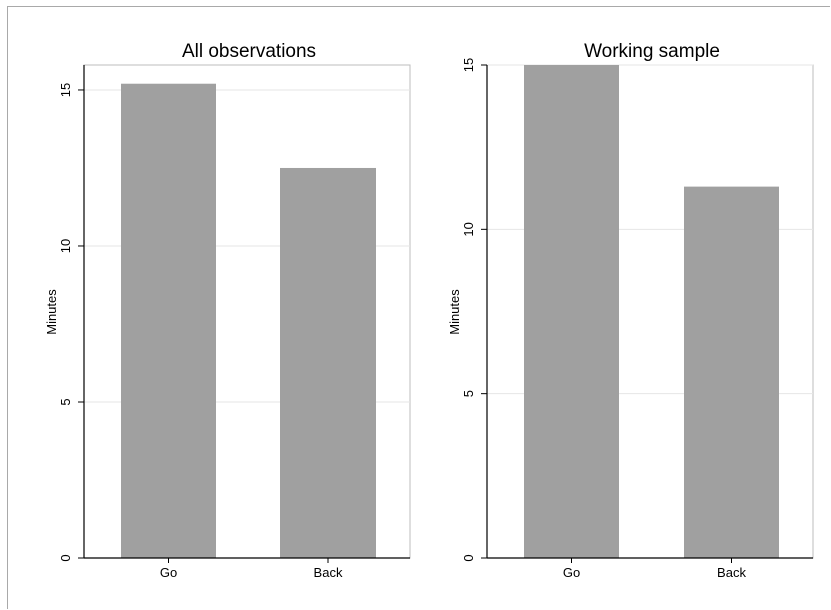 The image size is (831, 610). What do you see at coordinates (249, 51) in the screenshot?
I see `panel-title: All observations` at bounding box center [249, 51].